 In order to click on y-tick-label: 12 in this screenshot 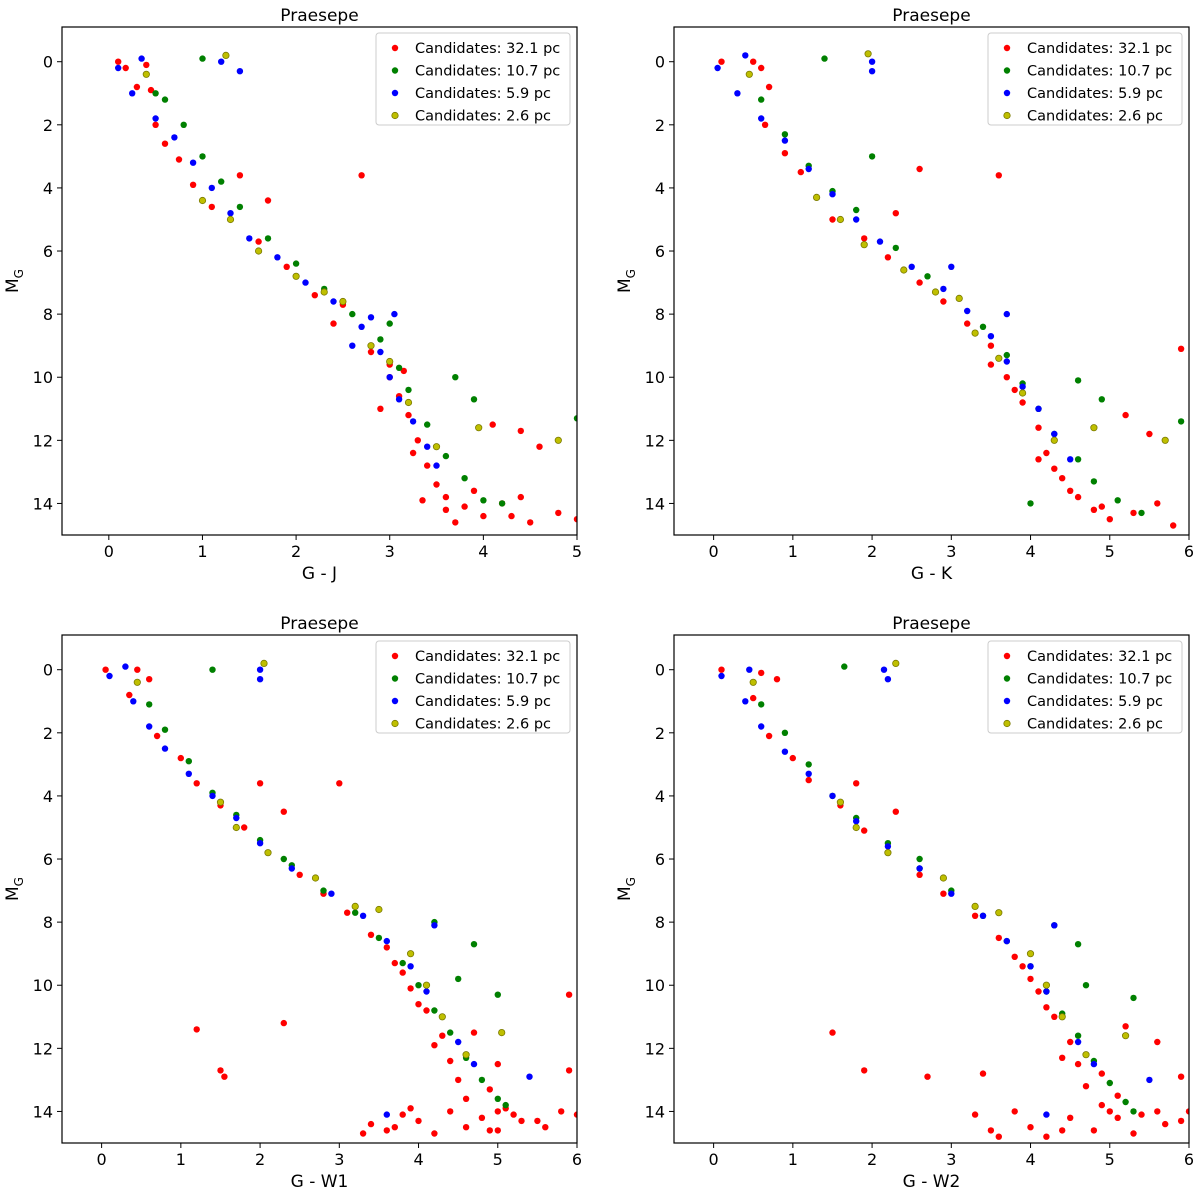, I will do `click(43, 1048)`.